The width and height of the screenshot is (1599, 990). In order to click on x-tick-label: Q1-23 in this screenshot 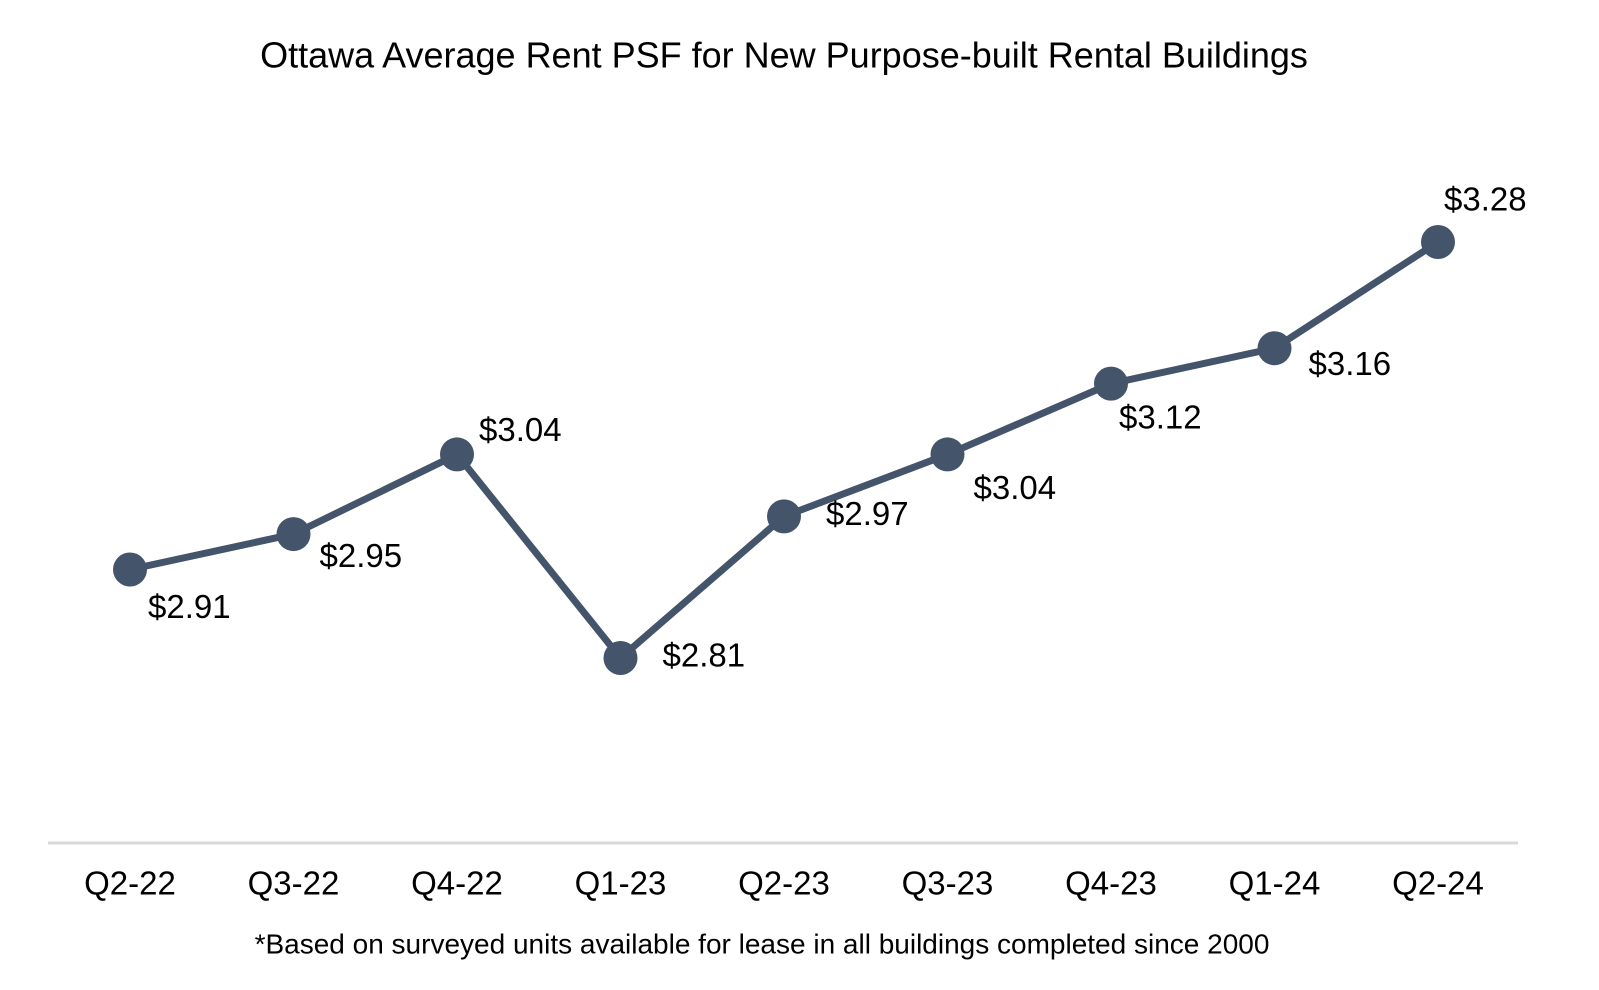, I will do `click(621, 883)`.